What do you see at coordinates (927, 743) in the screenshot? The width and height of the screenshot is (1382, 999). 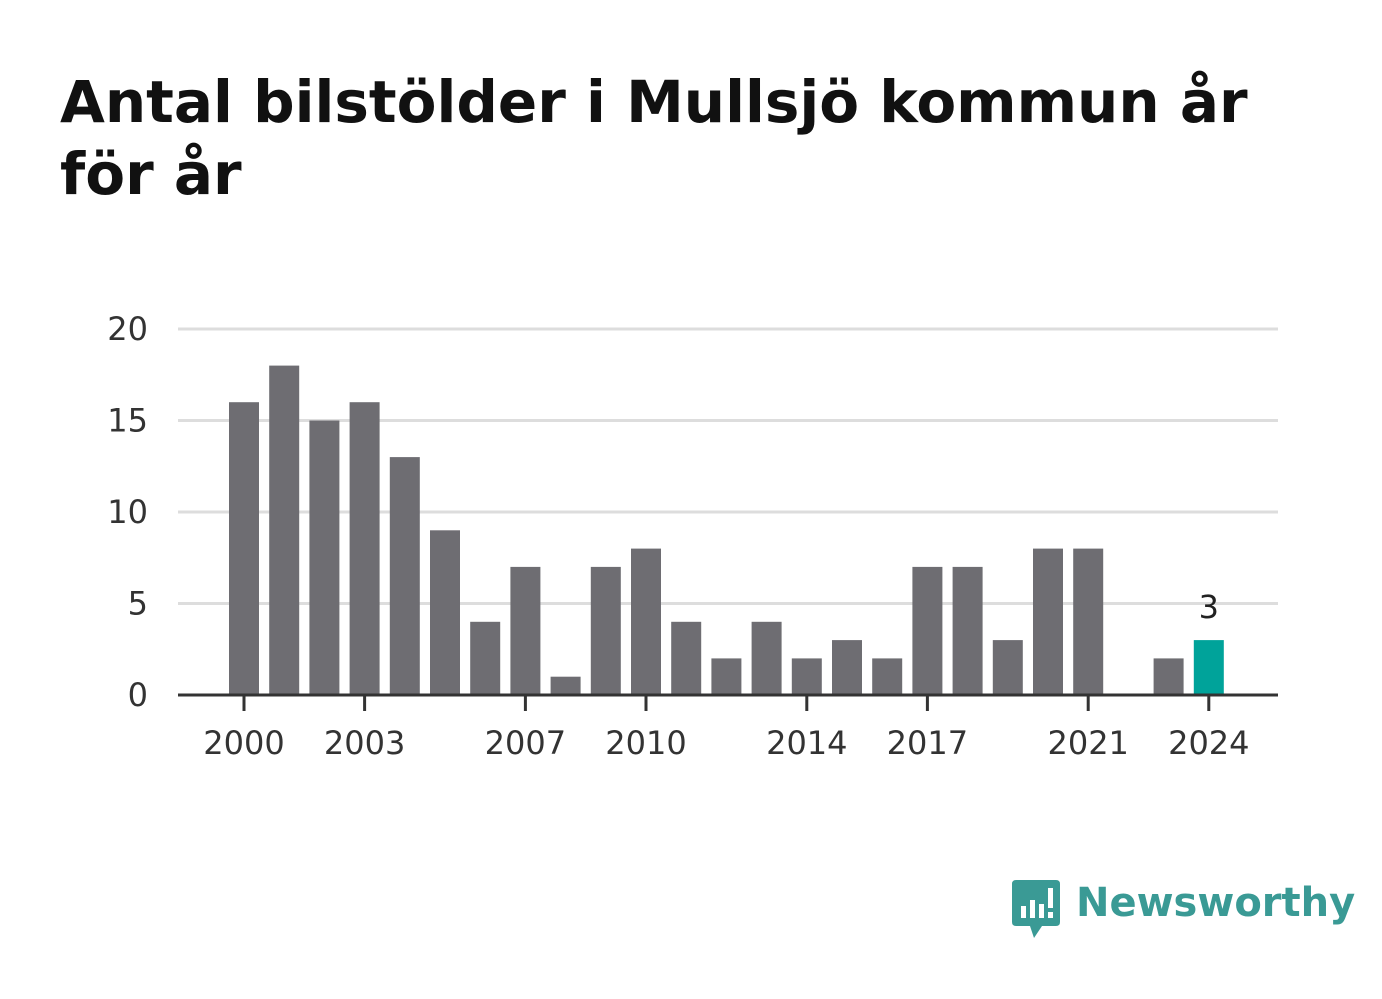 I see `x-tick-label-2017: 2017` at bounding box center [927, 743].